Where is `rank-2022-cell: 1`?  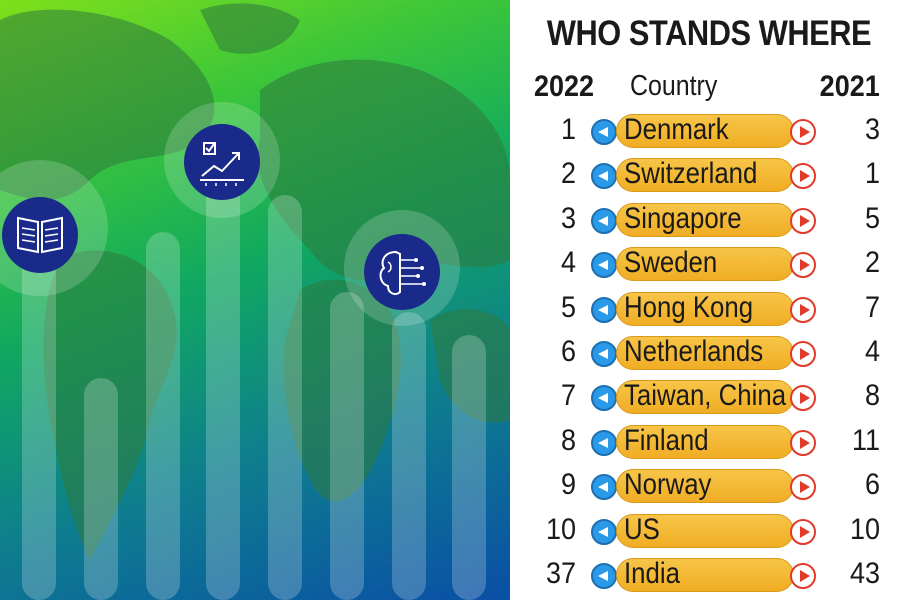 rank-2022-cell: 1 is located at coordinates (568, 129).